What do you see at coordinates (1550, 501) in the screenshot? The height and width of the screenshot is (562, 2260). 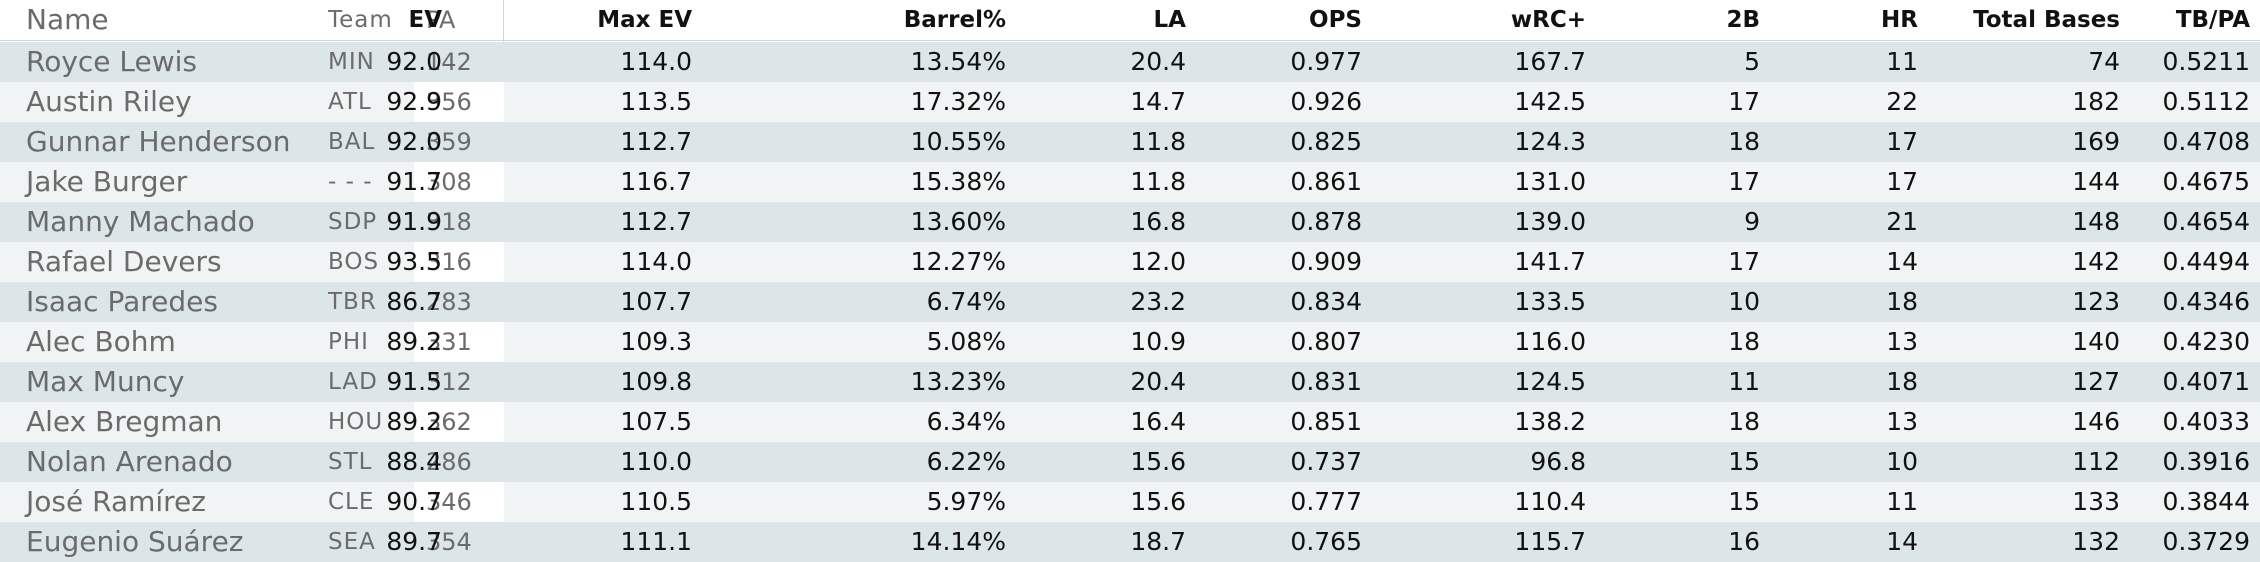 I see `cell-wrc-plus: 110.4` at bounding box center [1550, 501].